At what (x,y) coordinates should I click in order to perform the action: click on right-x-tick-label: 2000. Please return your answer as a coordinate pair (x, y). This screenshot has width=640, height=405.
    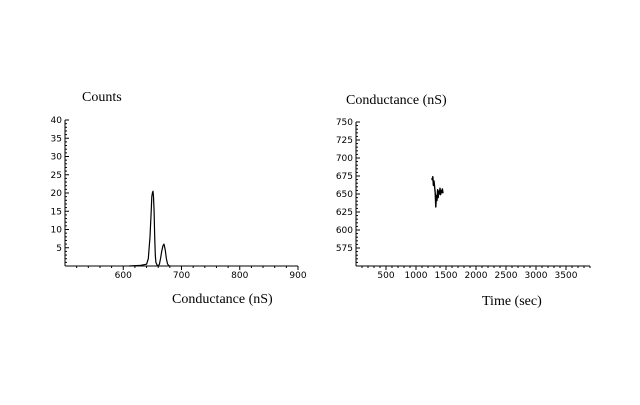
    Looking at the image, I should click on (476, 276).